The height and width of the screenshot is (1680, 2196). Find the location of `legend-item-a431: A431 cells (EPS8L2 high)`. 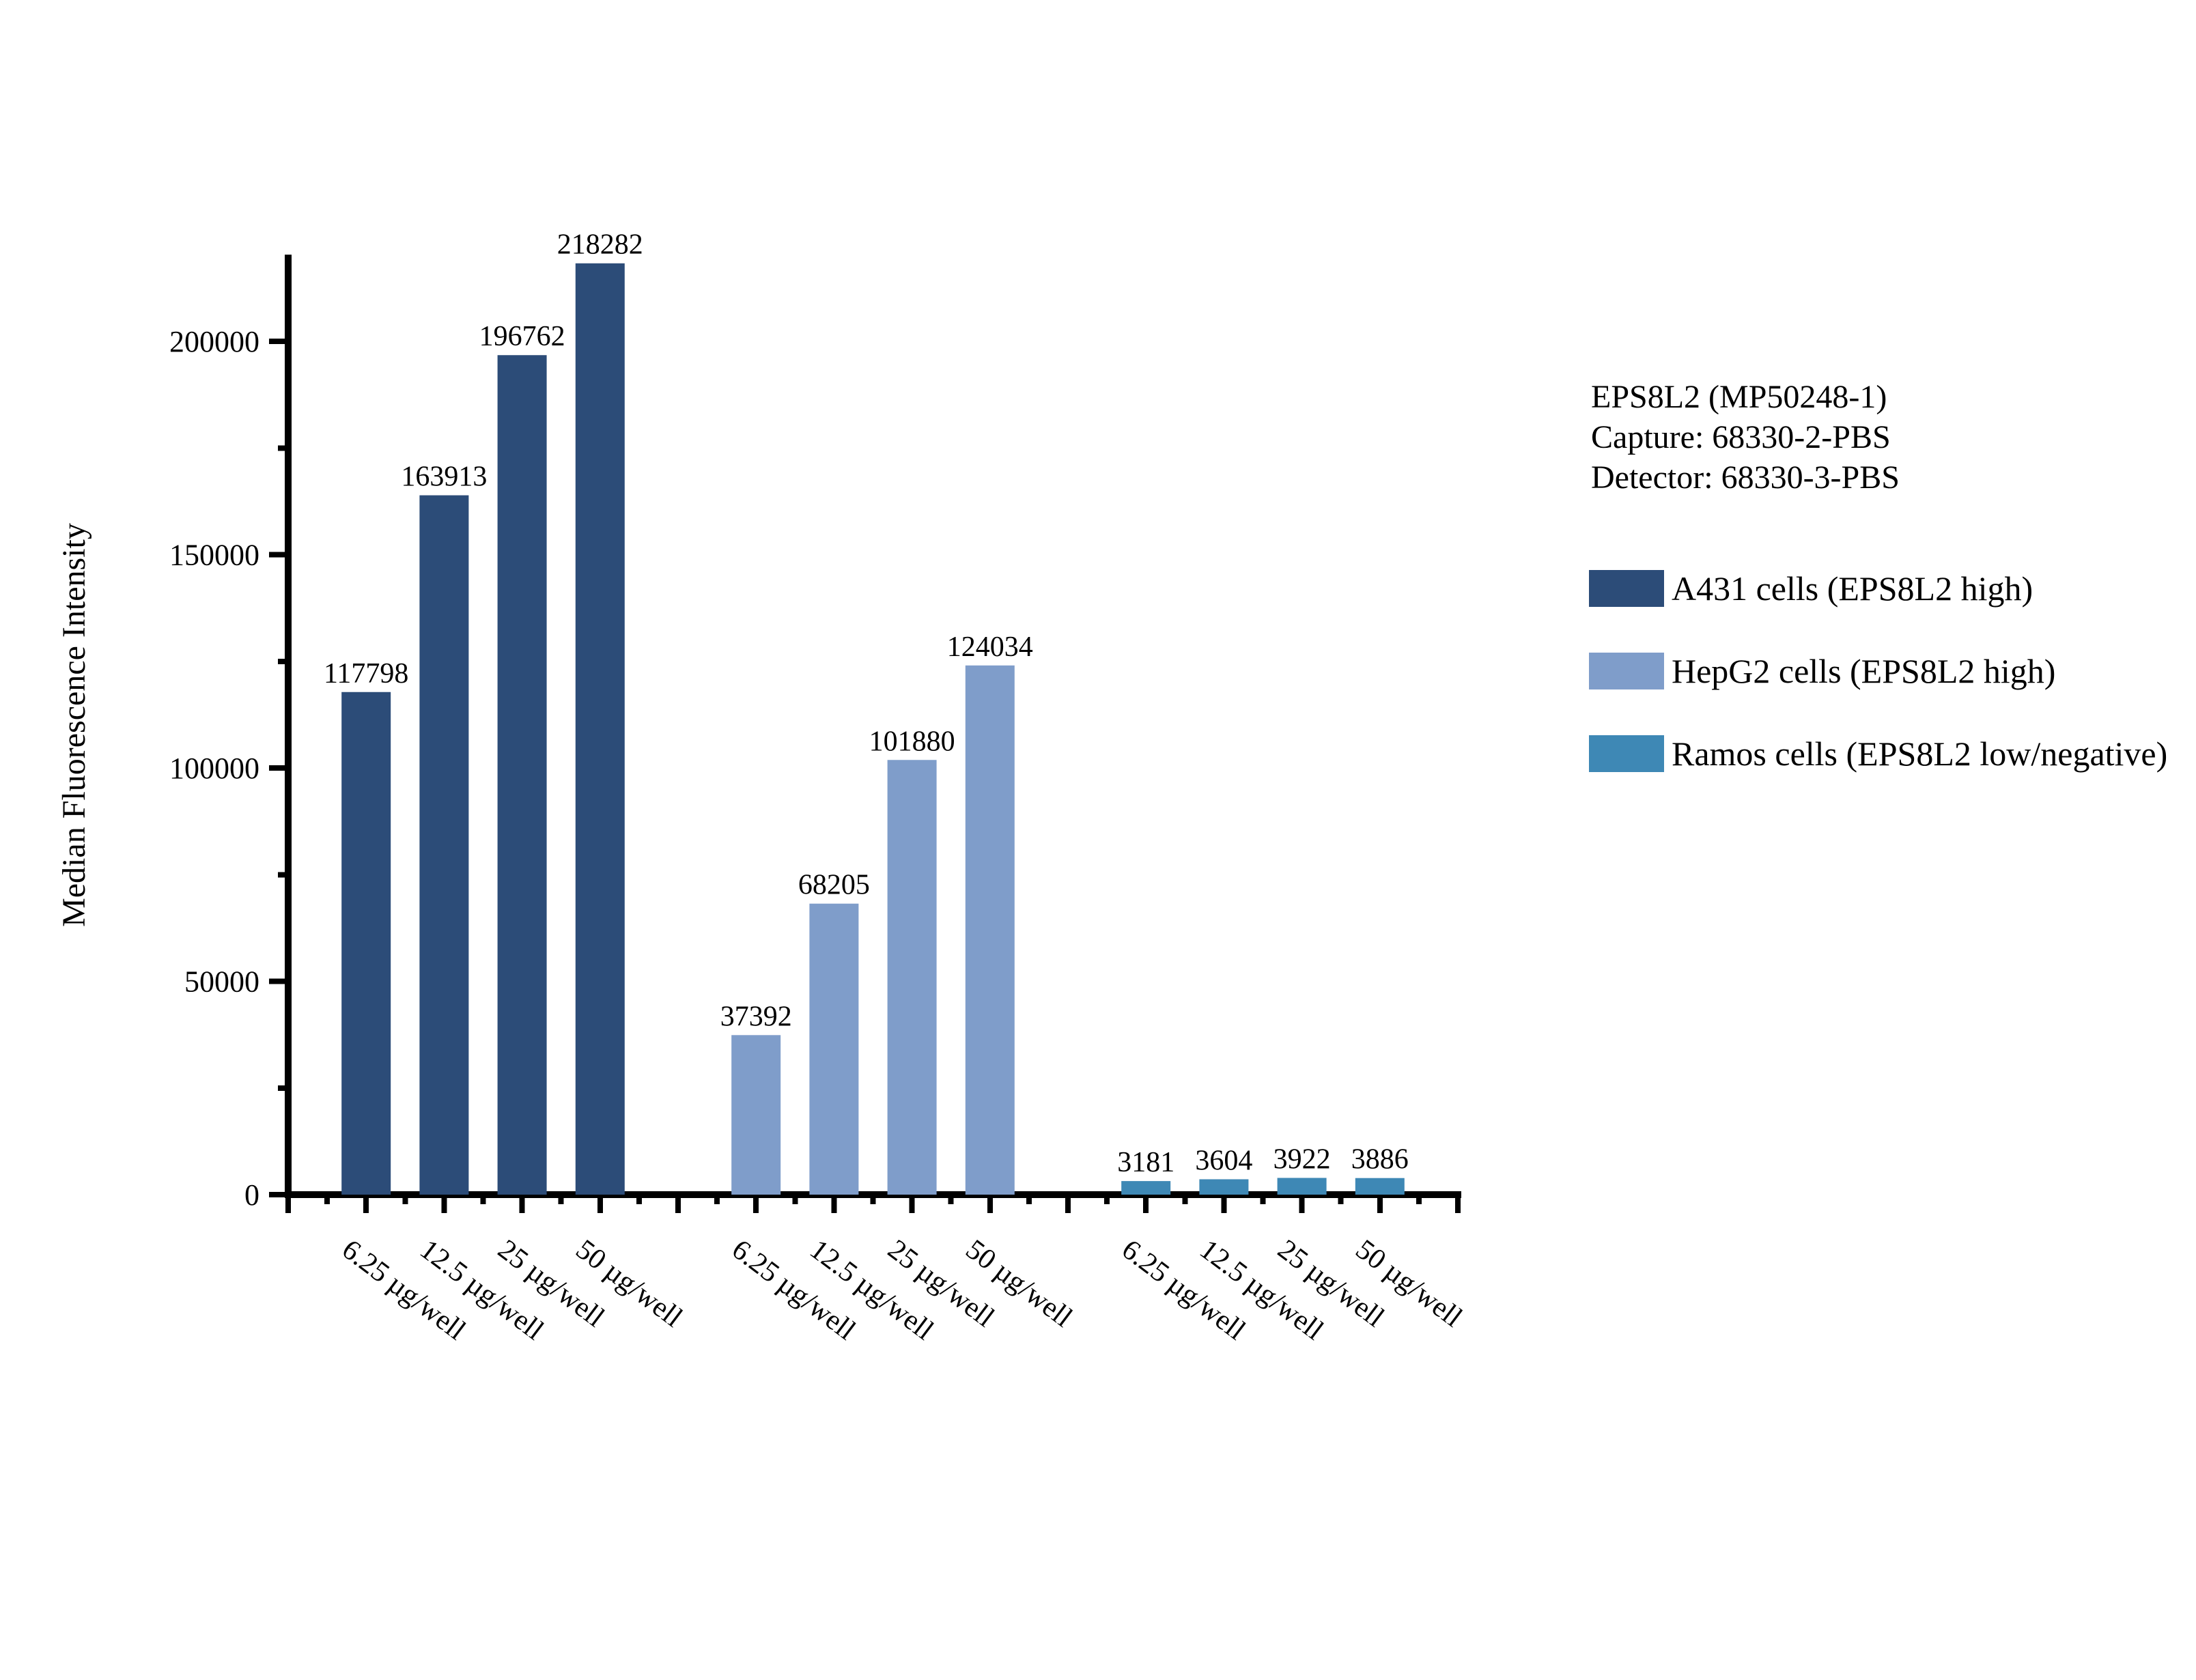

legend-item-a431: A431 cells (EPS8L2 high) is located at coordinates (1811, 588).